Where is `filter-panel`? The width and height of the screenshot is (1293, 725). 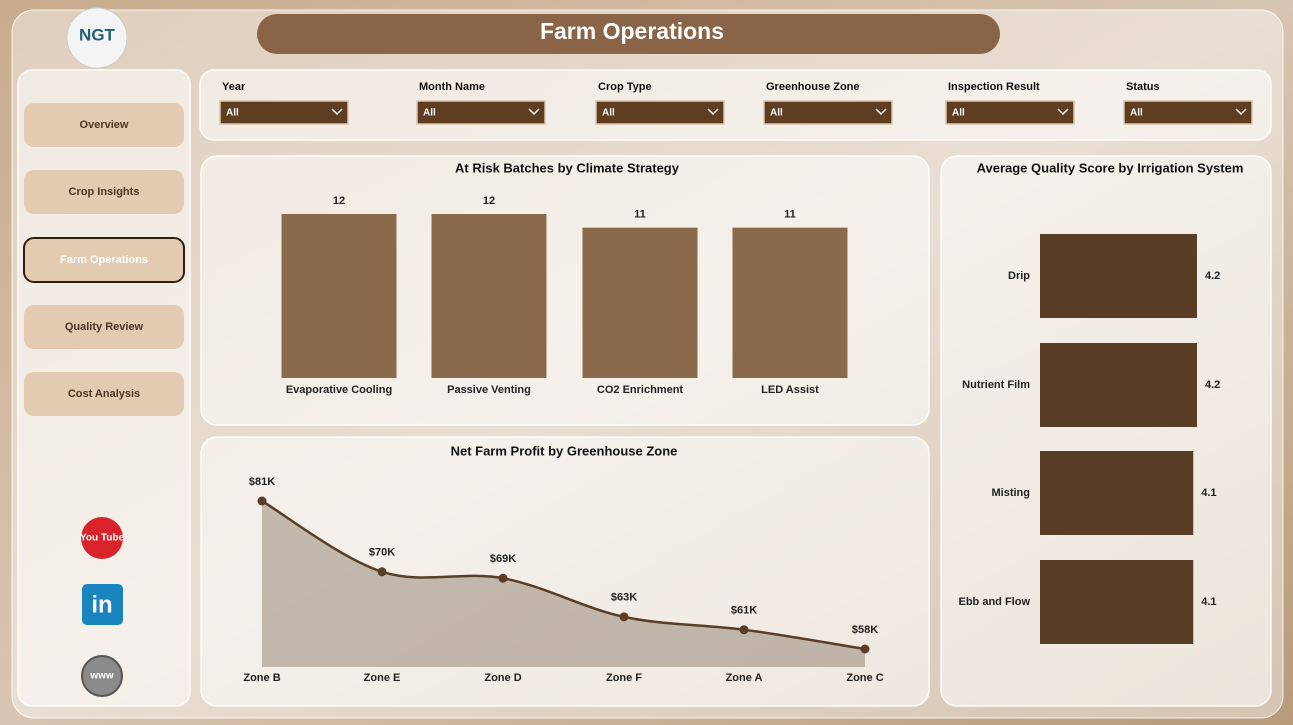
filter-panel is located at coordinates (735, 105).